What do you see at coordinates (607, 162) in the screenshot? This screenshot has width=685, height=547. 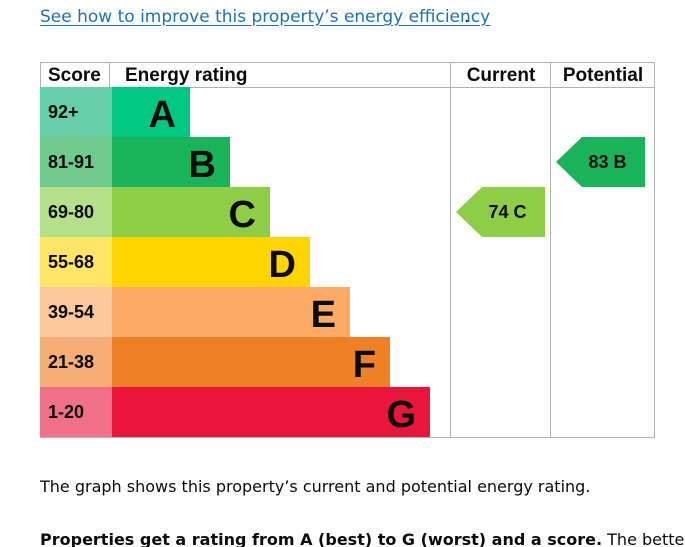 I see `potential-rating-label: 83 B` at bounding box center [607, 162].